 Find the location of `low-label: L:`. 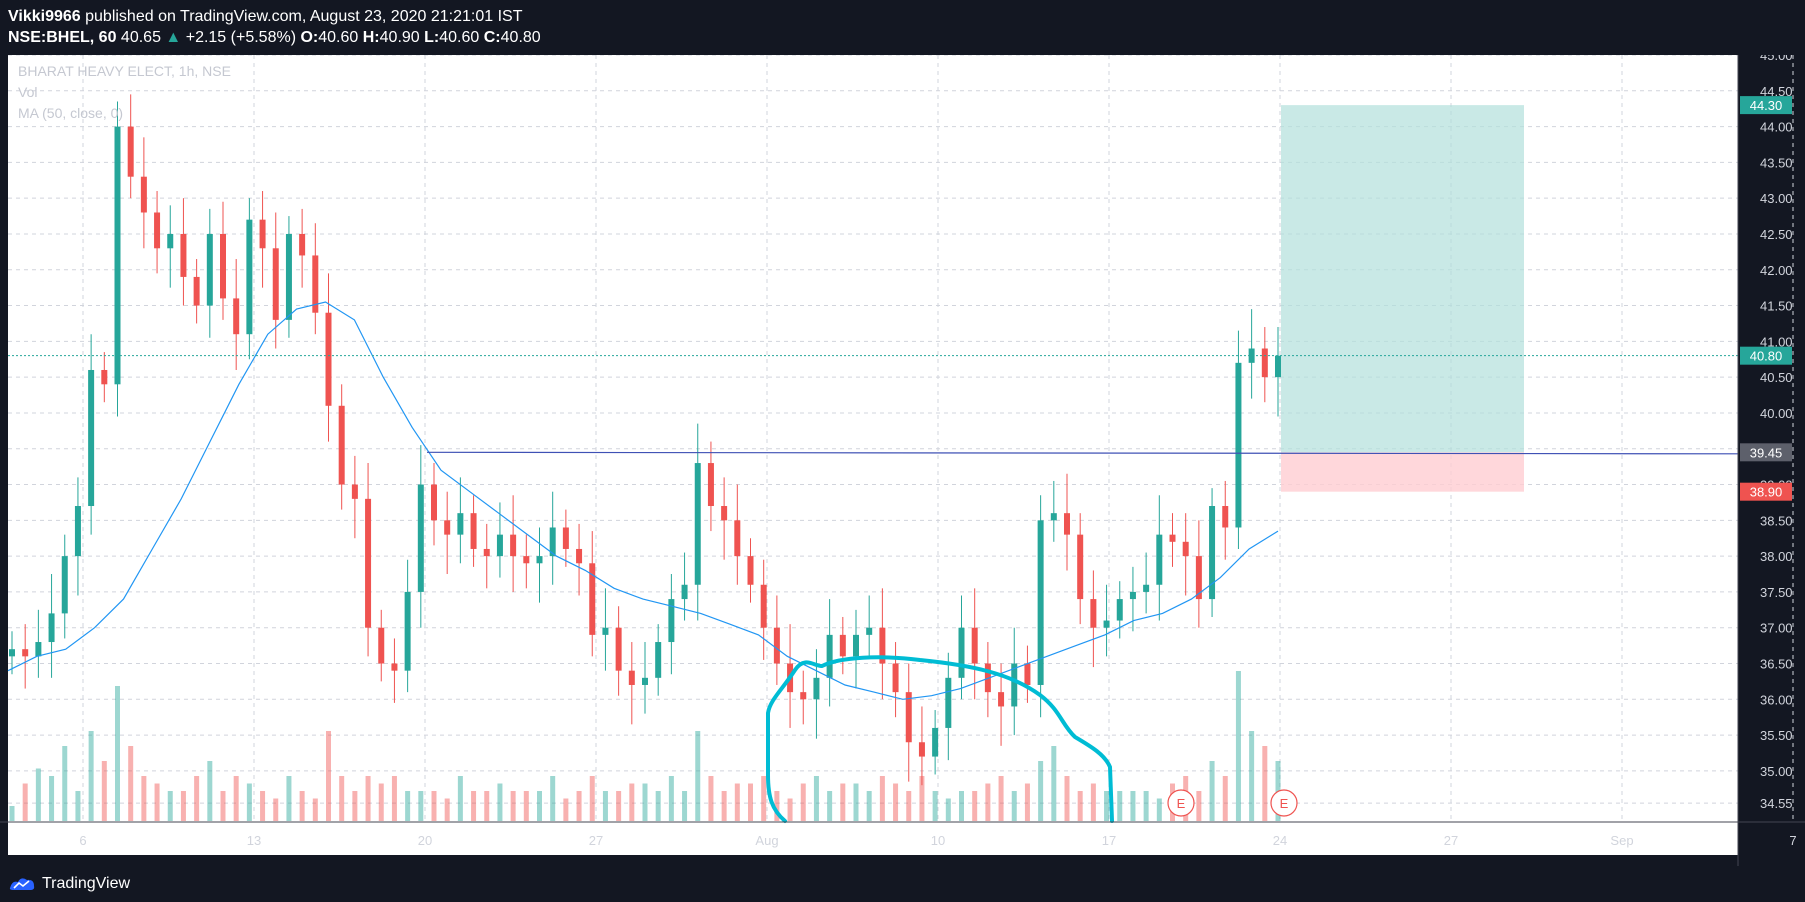

low-label: L: is located at coordinates (432, 37).